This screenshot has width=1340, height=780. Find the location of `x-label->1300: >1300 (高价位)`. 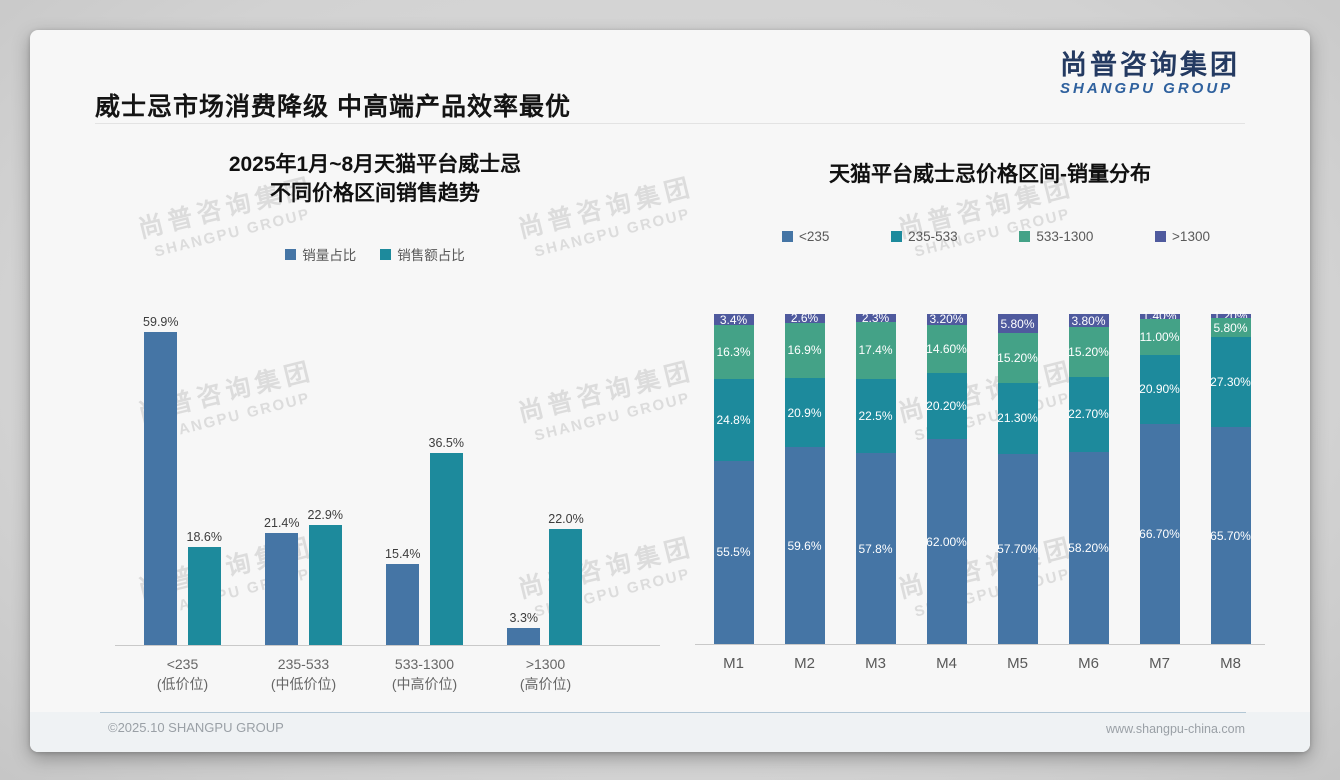

x-label->1300: >1300 (高价位) is located at coordinates (545, 674).